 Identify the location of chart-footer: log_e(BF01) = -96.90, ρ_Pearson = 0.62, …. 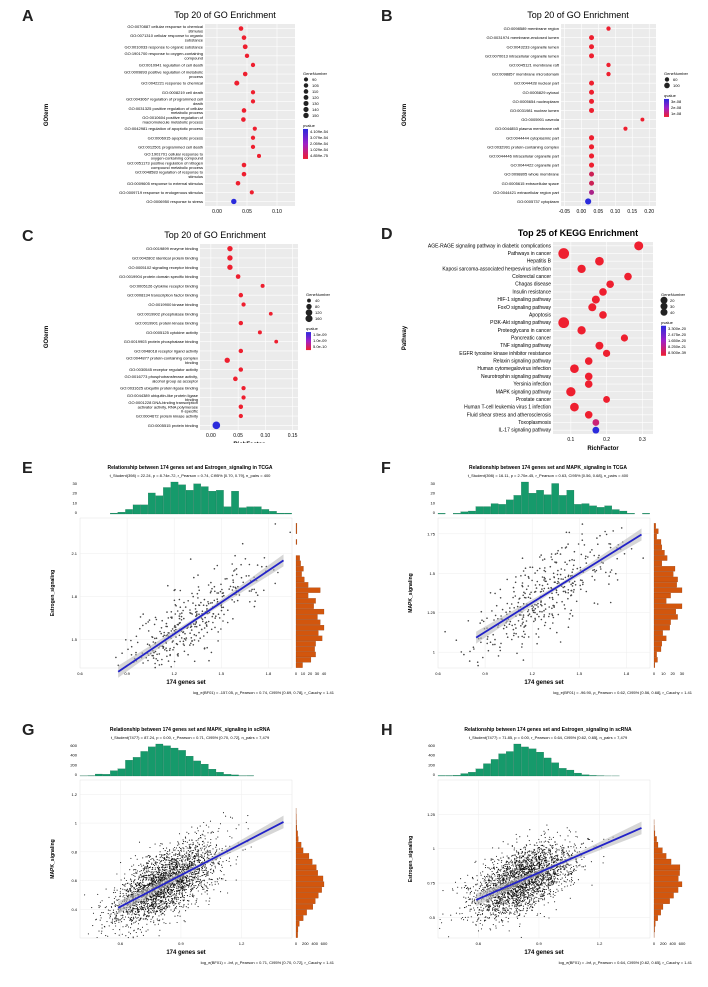
(623, 692).